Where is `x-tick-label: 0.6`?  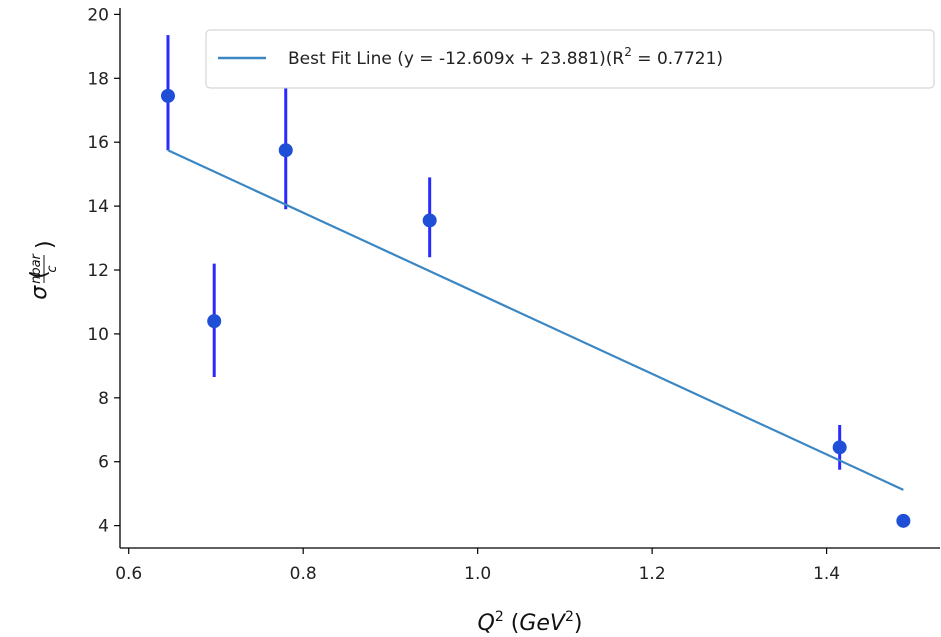 x-tick-label: 0.6 is located at coordinates (128, 574).